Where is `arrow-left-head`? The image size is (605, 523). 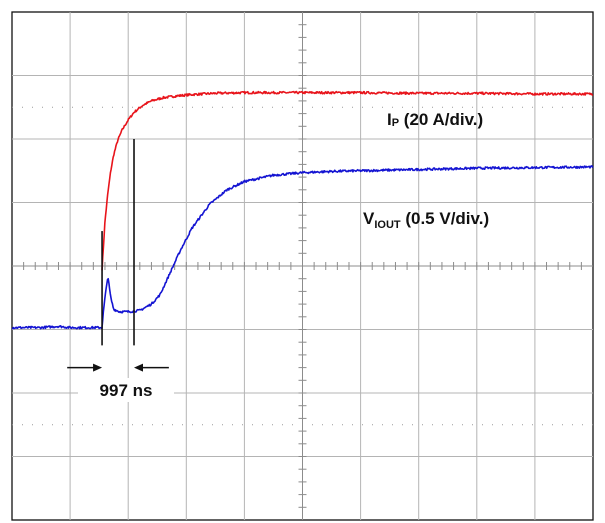
arrow-left-head is located at coordinates (98, 367).